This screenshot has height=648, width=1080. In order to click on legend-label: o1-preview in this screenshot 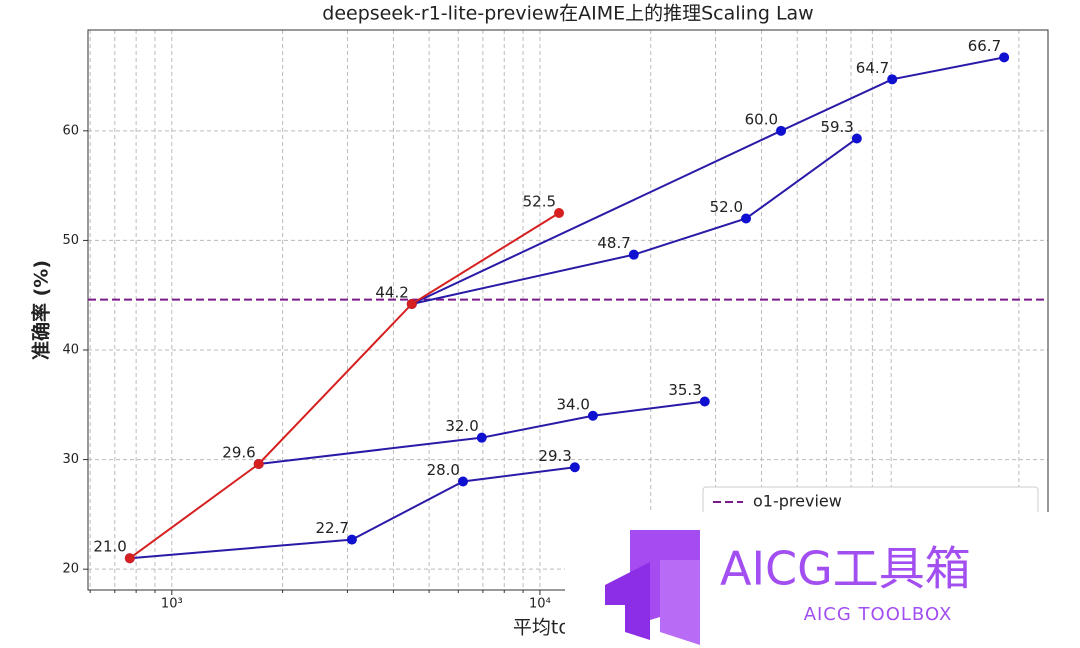, I will do `click(797, 501)`.